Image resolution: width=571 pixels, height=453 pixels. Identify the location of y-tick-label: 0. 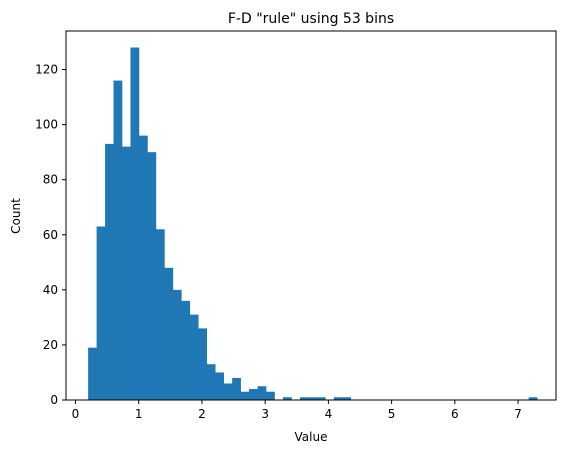
(54, 400).